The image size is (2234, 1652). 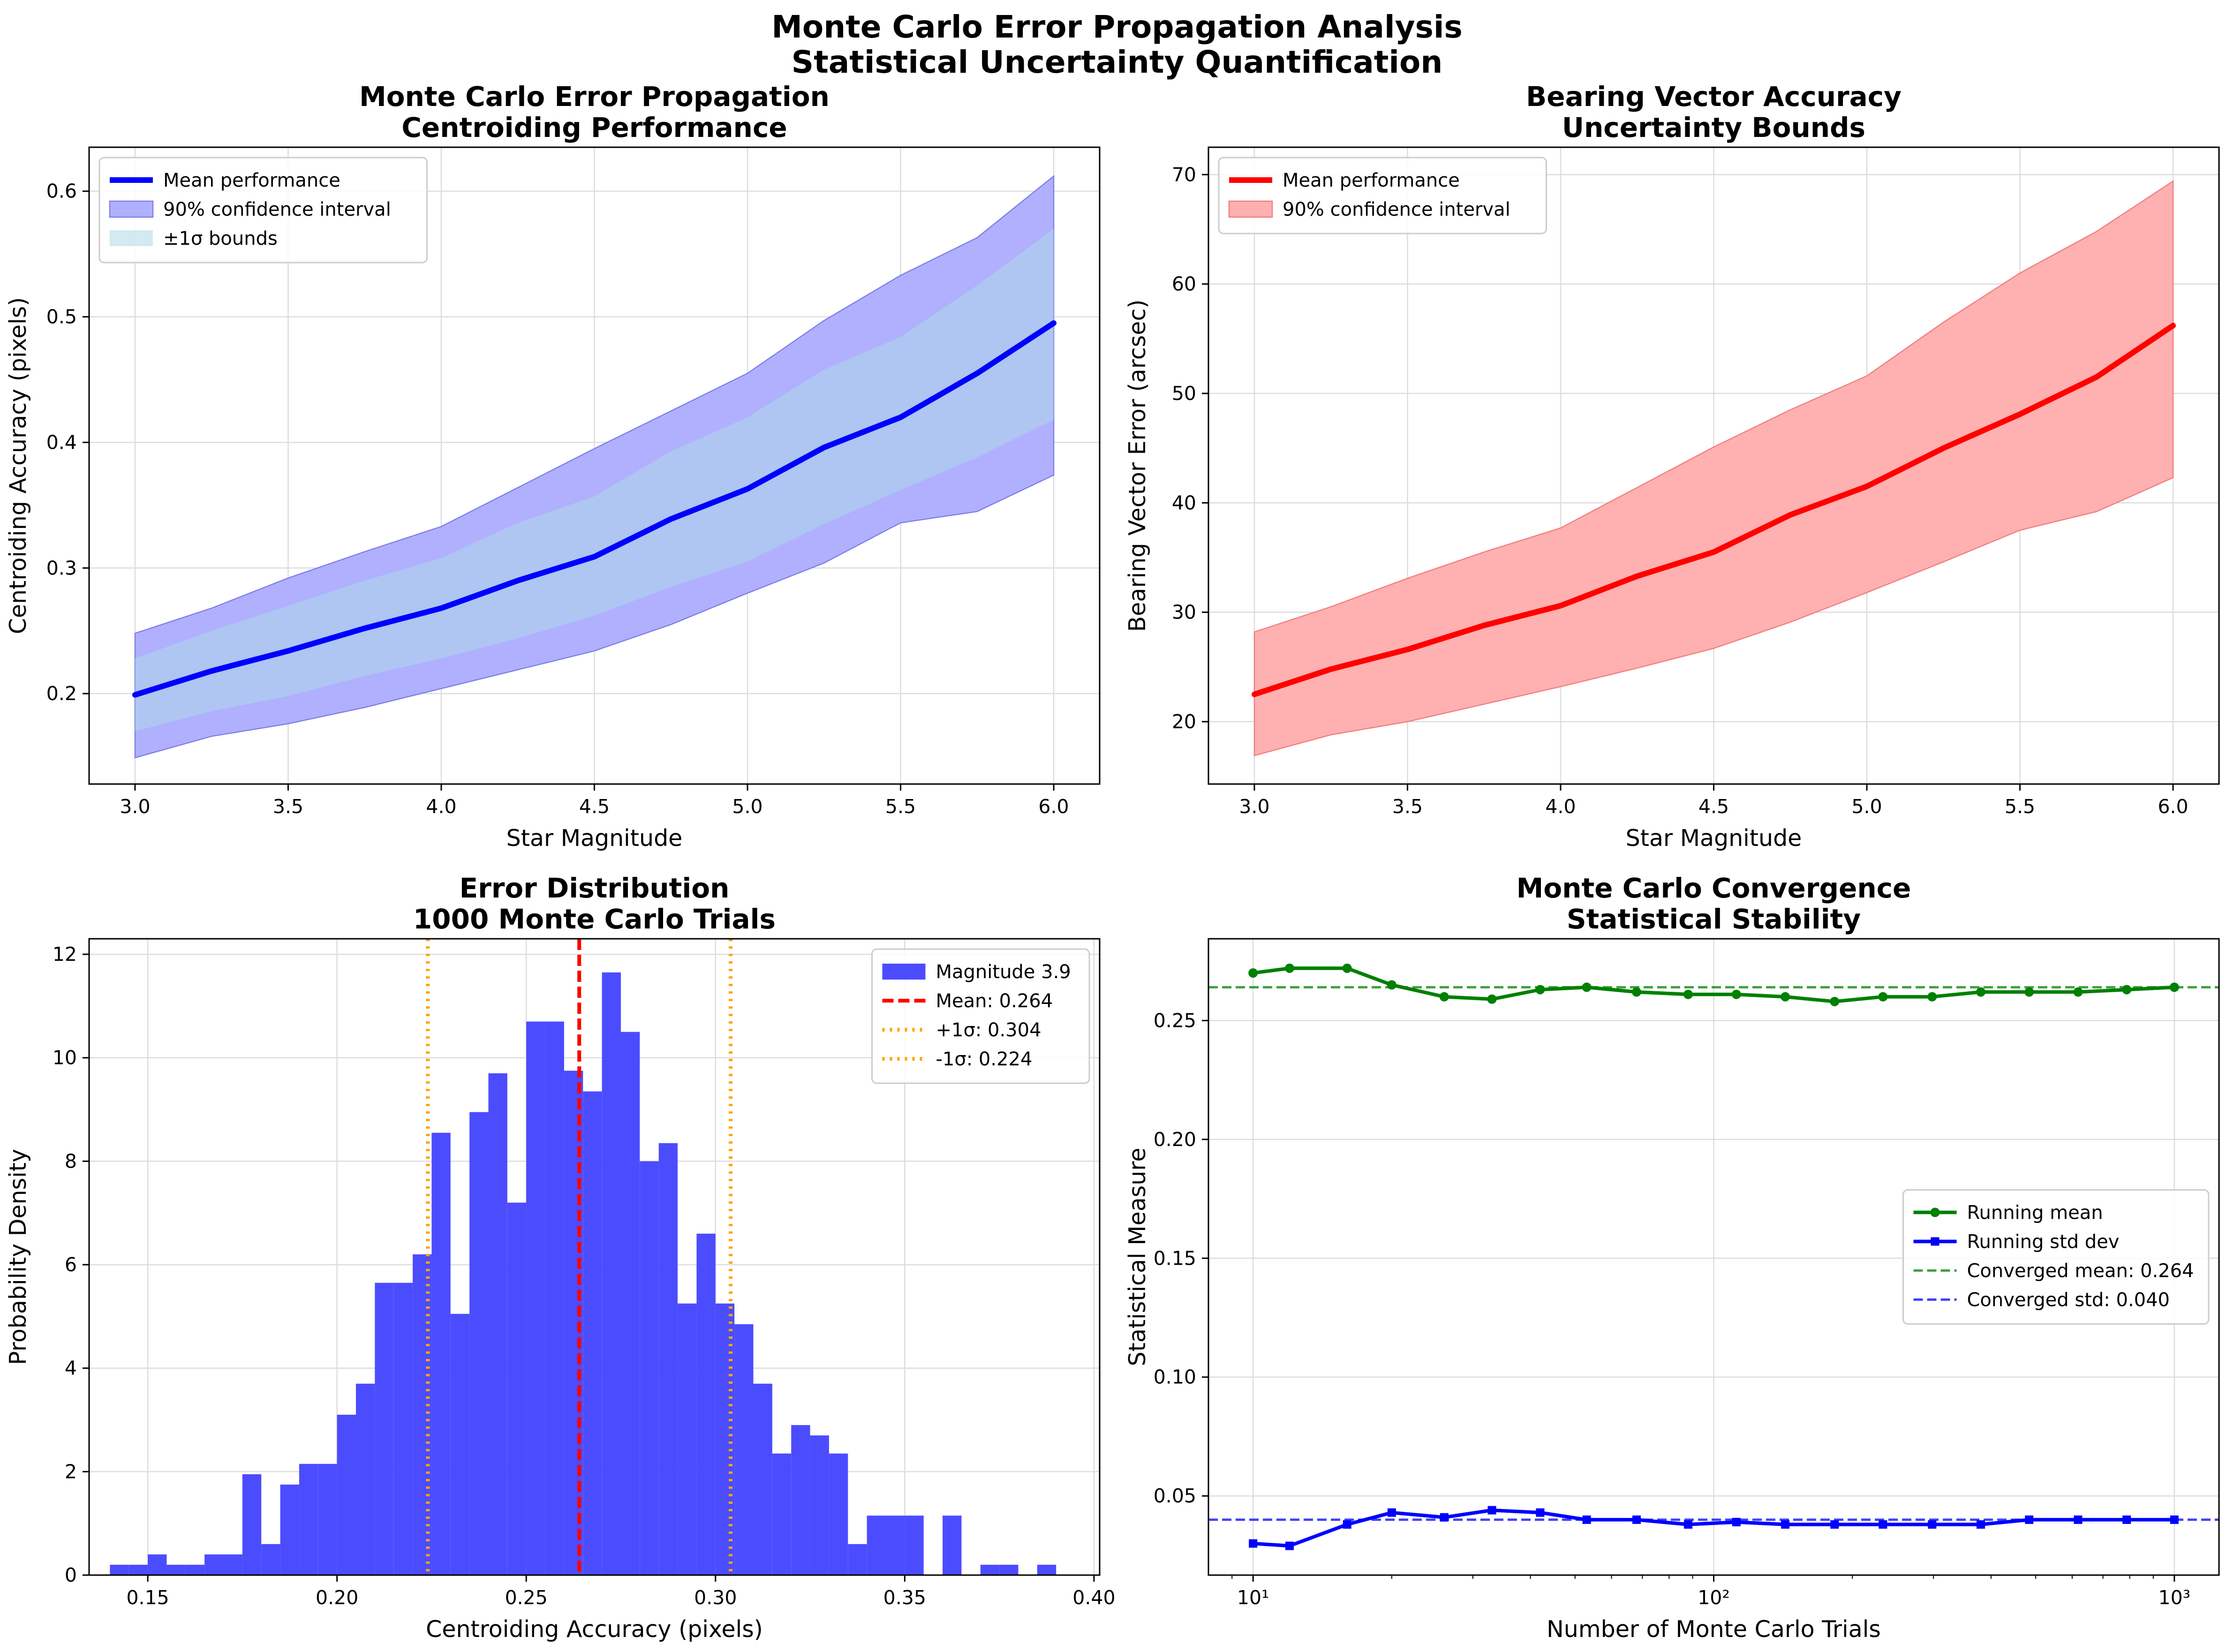 What do you see at coordinates (994, 1001) in the screenshot?
I see `legend-label: Mean: 0.264` at bounding box center [994, 1001].